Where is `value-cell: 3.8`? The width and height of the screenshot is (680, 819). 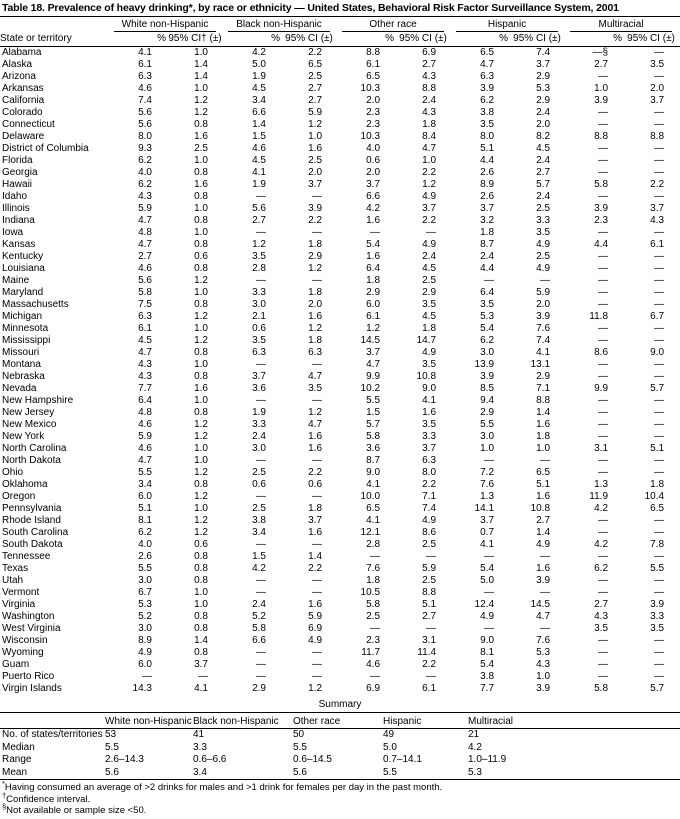
value-cell: 3.8 is located at coordinates (487, 112).